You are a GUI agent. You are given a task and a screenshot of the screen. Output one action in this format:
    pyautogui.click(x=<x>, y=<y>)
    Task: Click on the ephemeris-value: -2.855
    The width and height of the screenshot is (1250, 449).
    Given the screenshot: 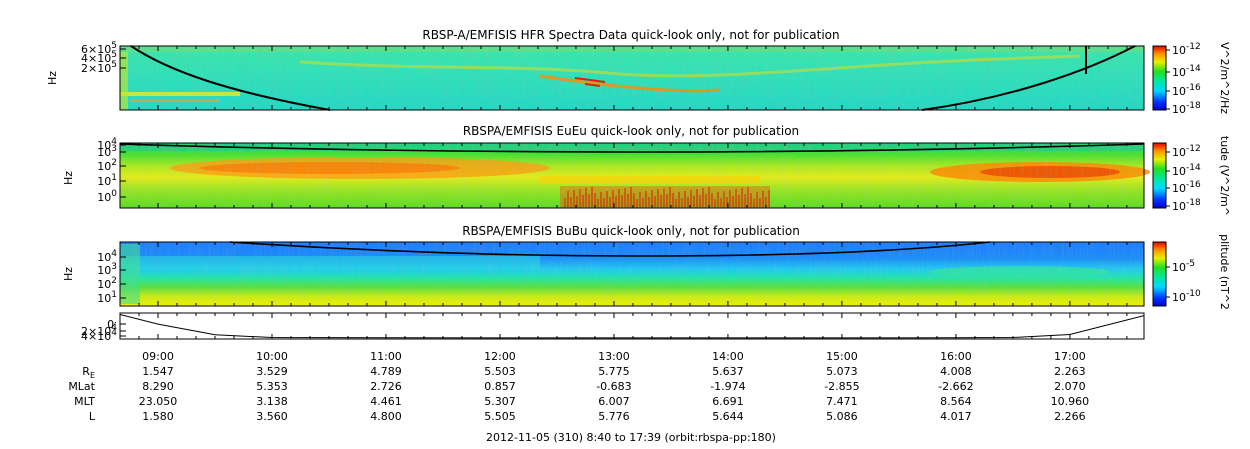 What is the action you would take?
    pyautogui.click(x=841, y=386)
    